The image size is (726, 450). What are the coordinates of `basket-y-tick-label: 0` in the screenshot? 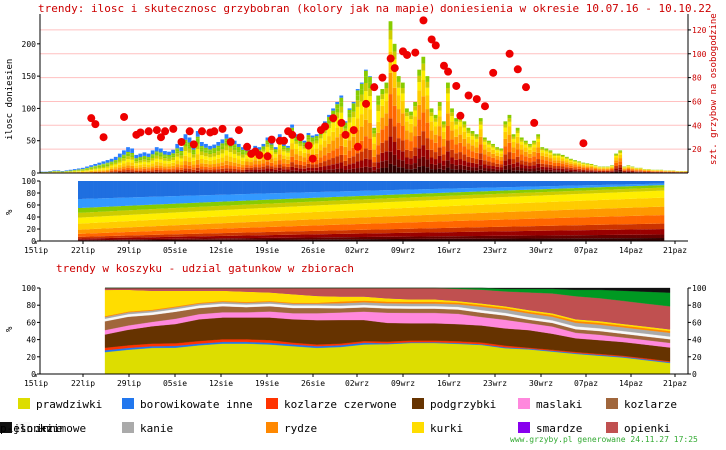 It's located at (33, 374).